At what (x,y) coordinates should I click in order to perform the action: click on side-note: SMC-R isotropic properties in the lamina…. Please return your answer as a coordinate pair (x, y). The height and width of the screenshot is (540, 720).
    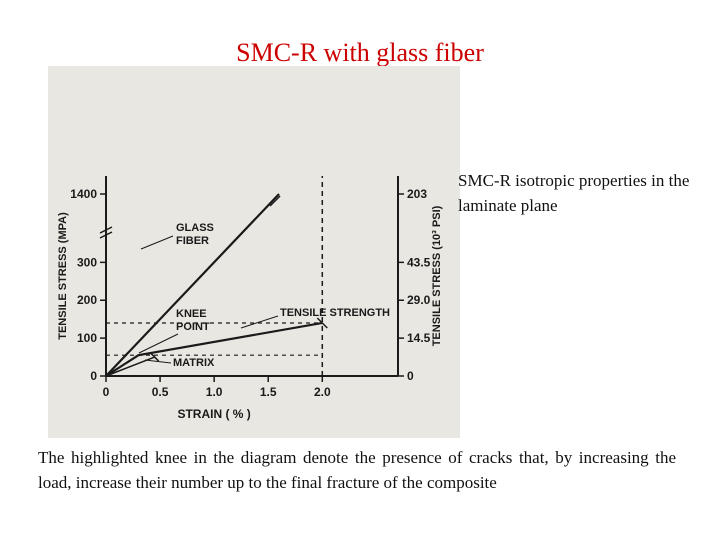
    Looking at the image, I should click on (574, 193).